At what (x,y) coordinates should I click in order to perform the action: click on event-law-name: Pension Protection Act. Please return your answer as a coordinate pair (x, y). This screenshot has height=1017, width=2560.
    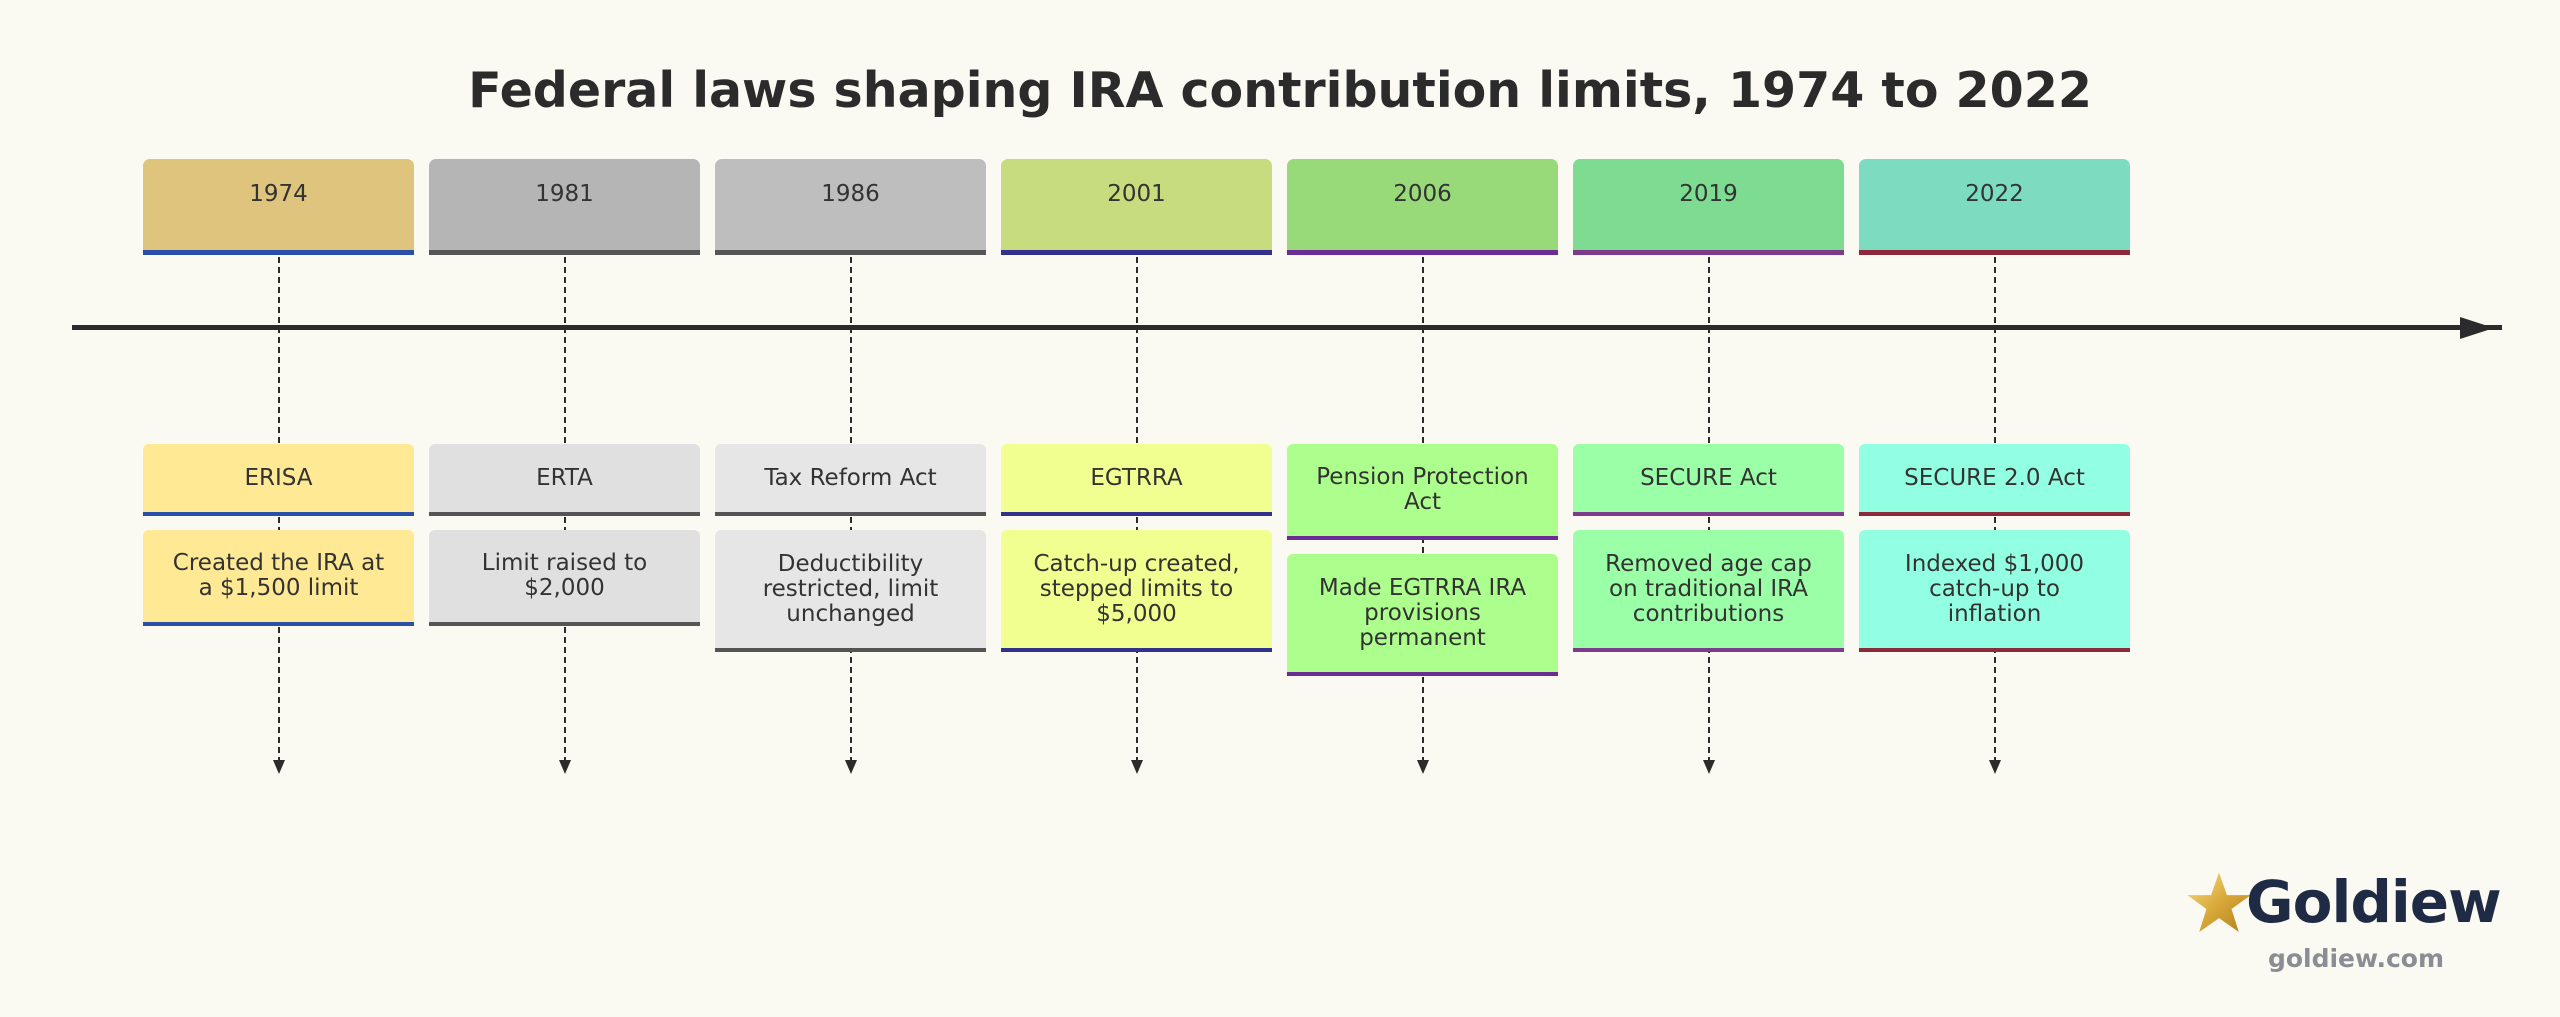
    Looking at the image, I should click on (1422, 492).